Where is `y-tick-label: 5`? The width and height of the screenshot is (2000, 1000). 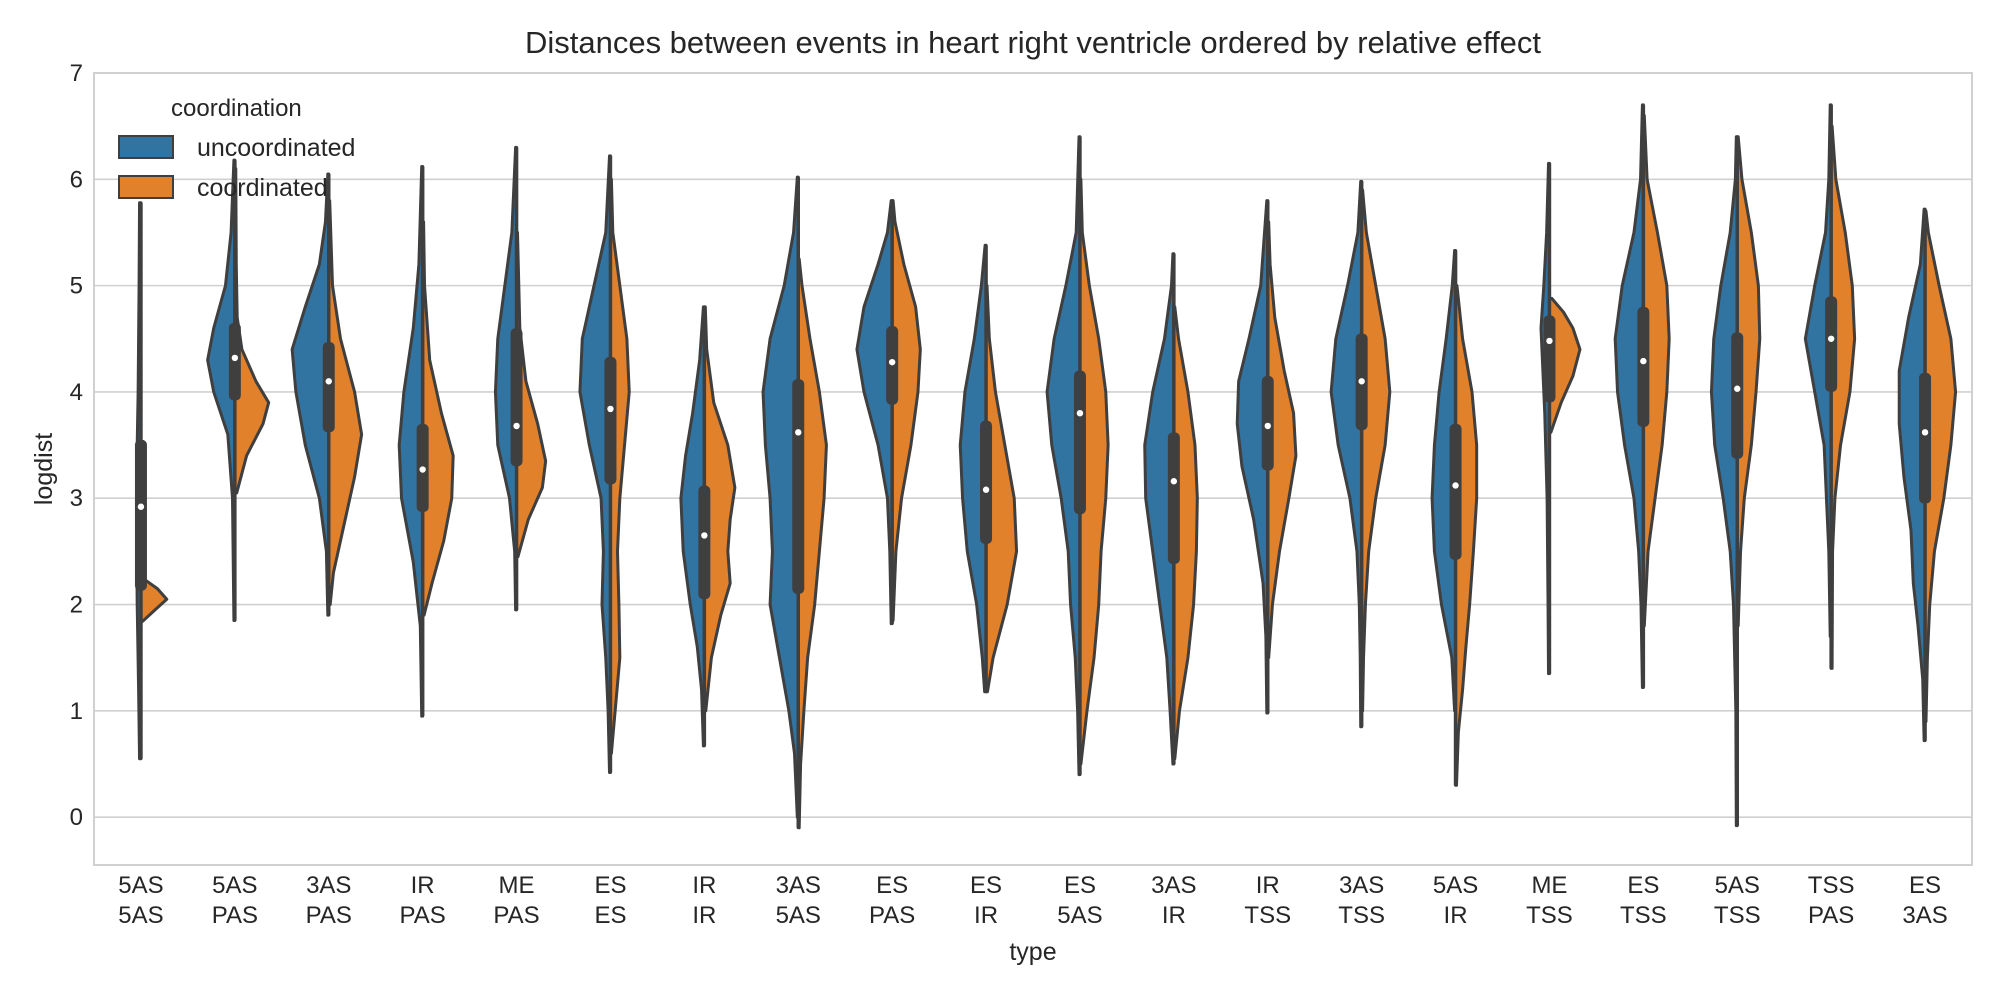 y-tick-label: 5 is located at coordinates (76, 286).